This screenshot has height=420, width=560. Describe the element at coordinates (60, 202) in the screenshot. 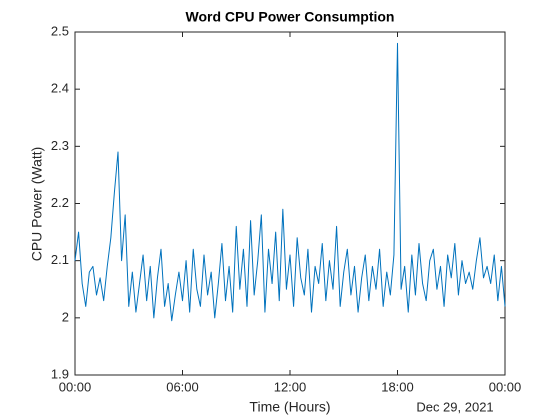

I see `y-tick-label: 2.2` at that location.